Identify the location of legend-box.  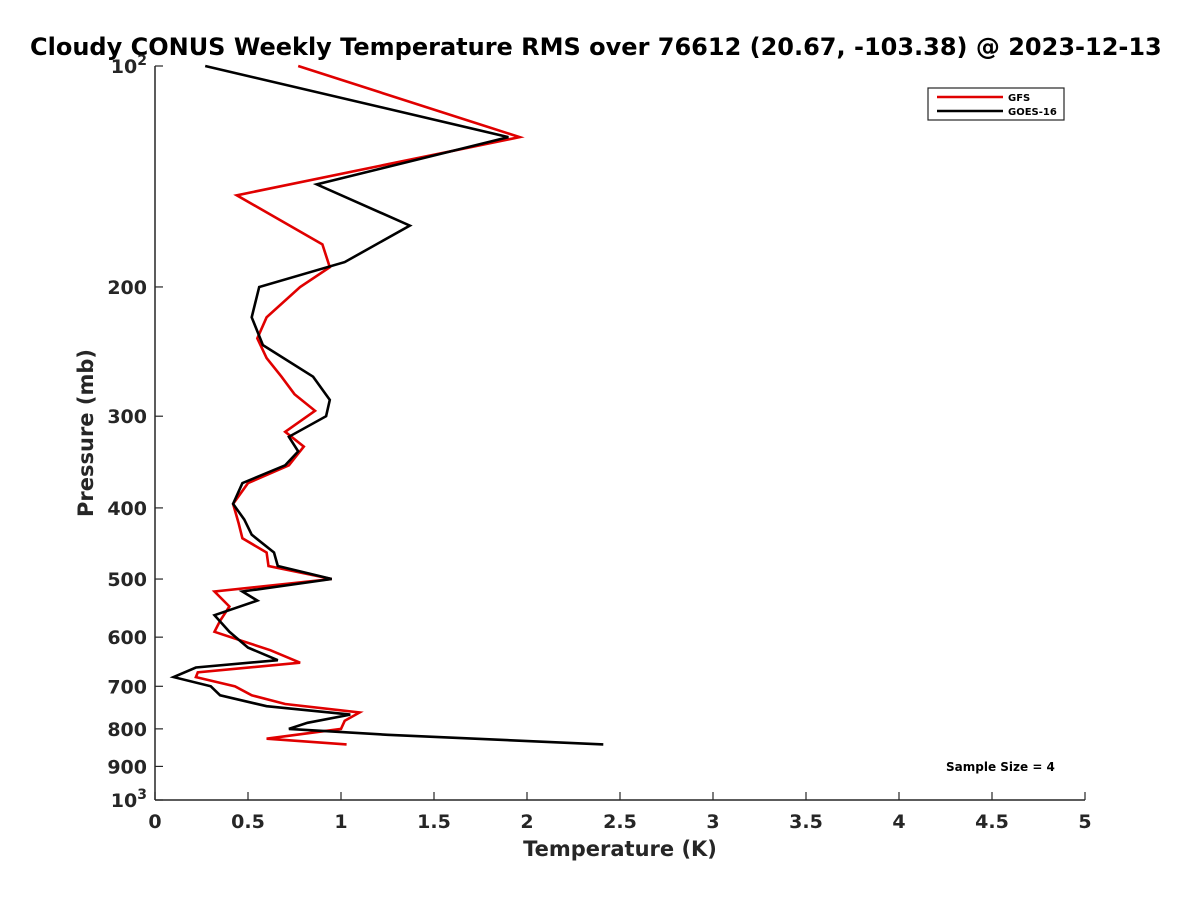
(996, 104).